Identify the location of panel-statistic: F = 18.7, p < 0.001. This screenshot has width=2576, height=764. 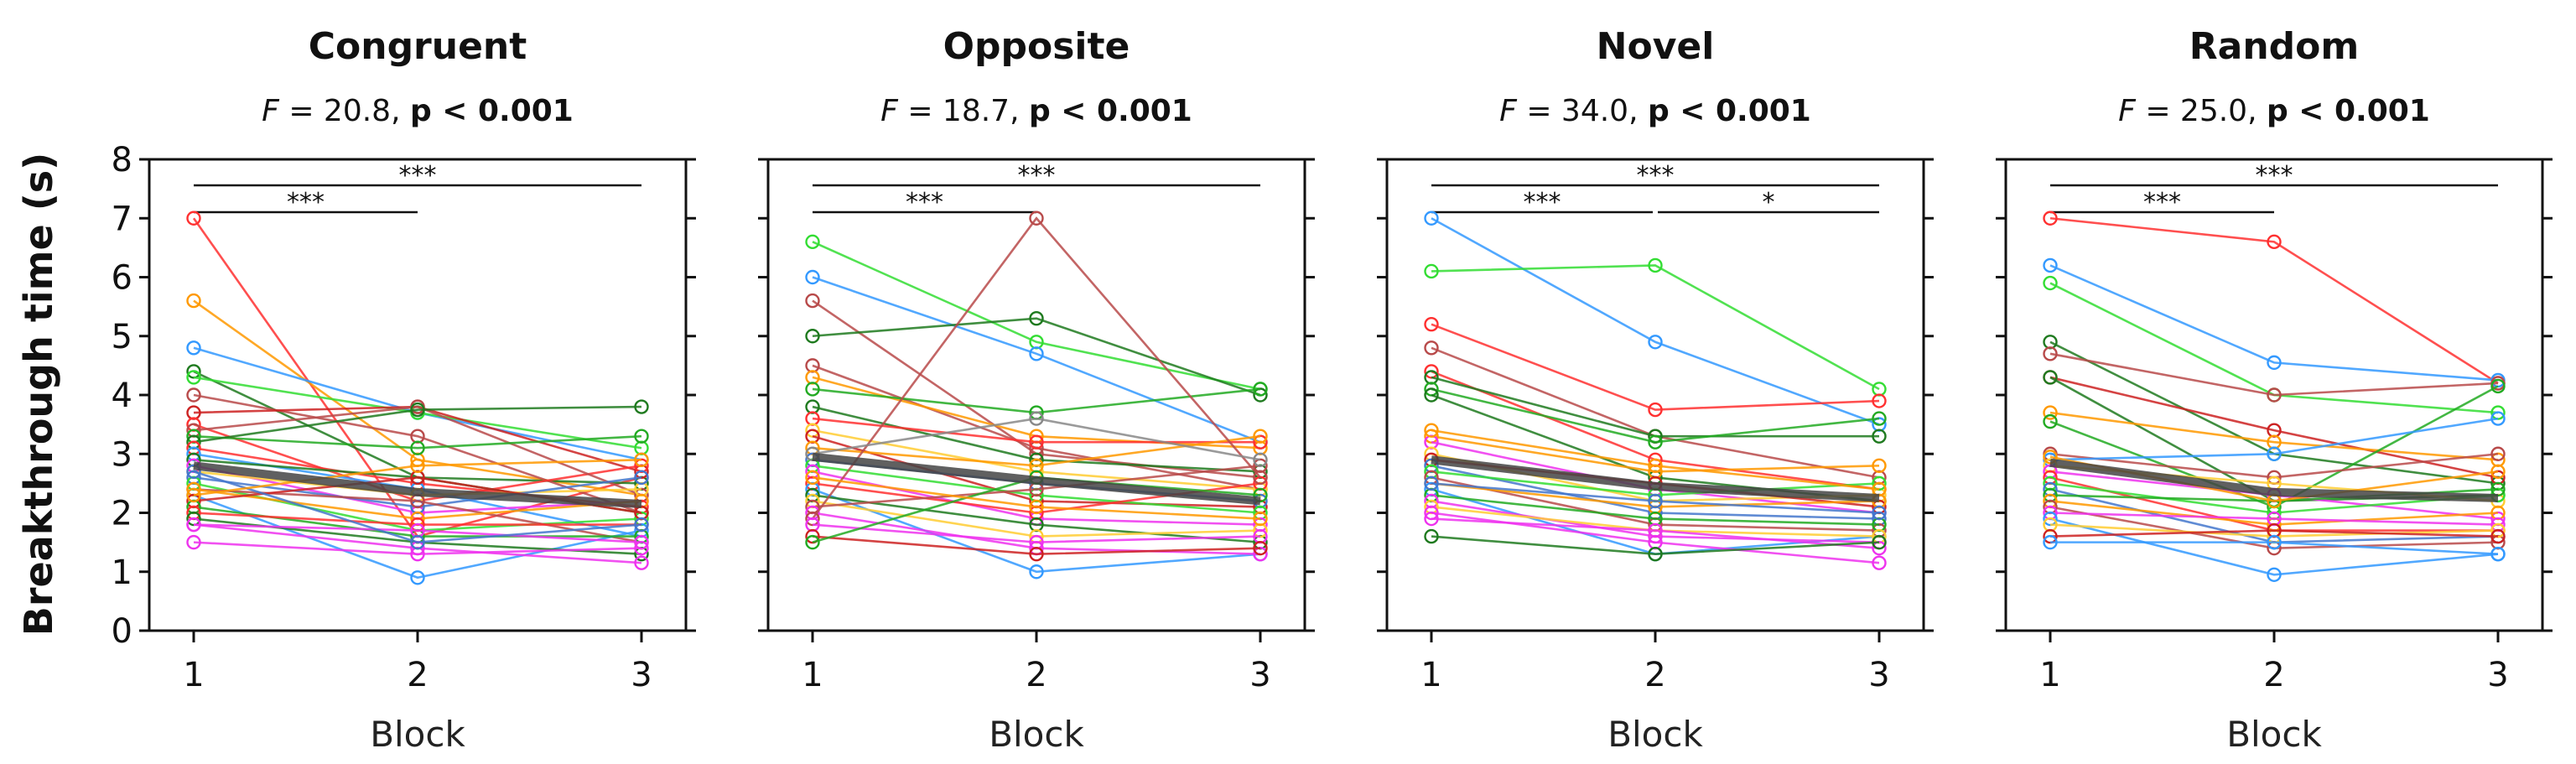
(1036, 111).